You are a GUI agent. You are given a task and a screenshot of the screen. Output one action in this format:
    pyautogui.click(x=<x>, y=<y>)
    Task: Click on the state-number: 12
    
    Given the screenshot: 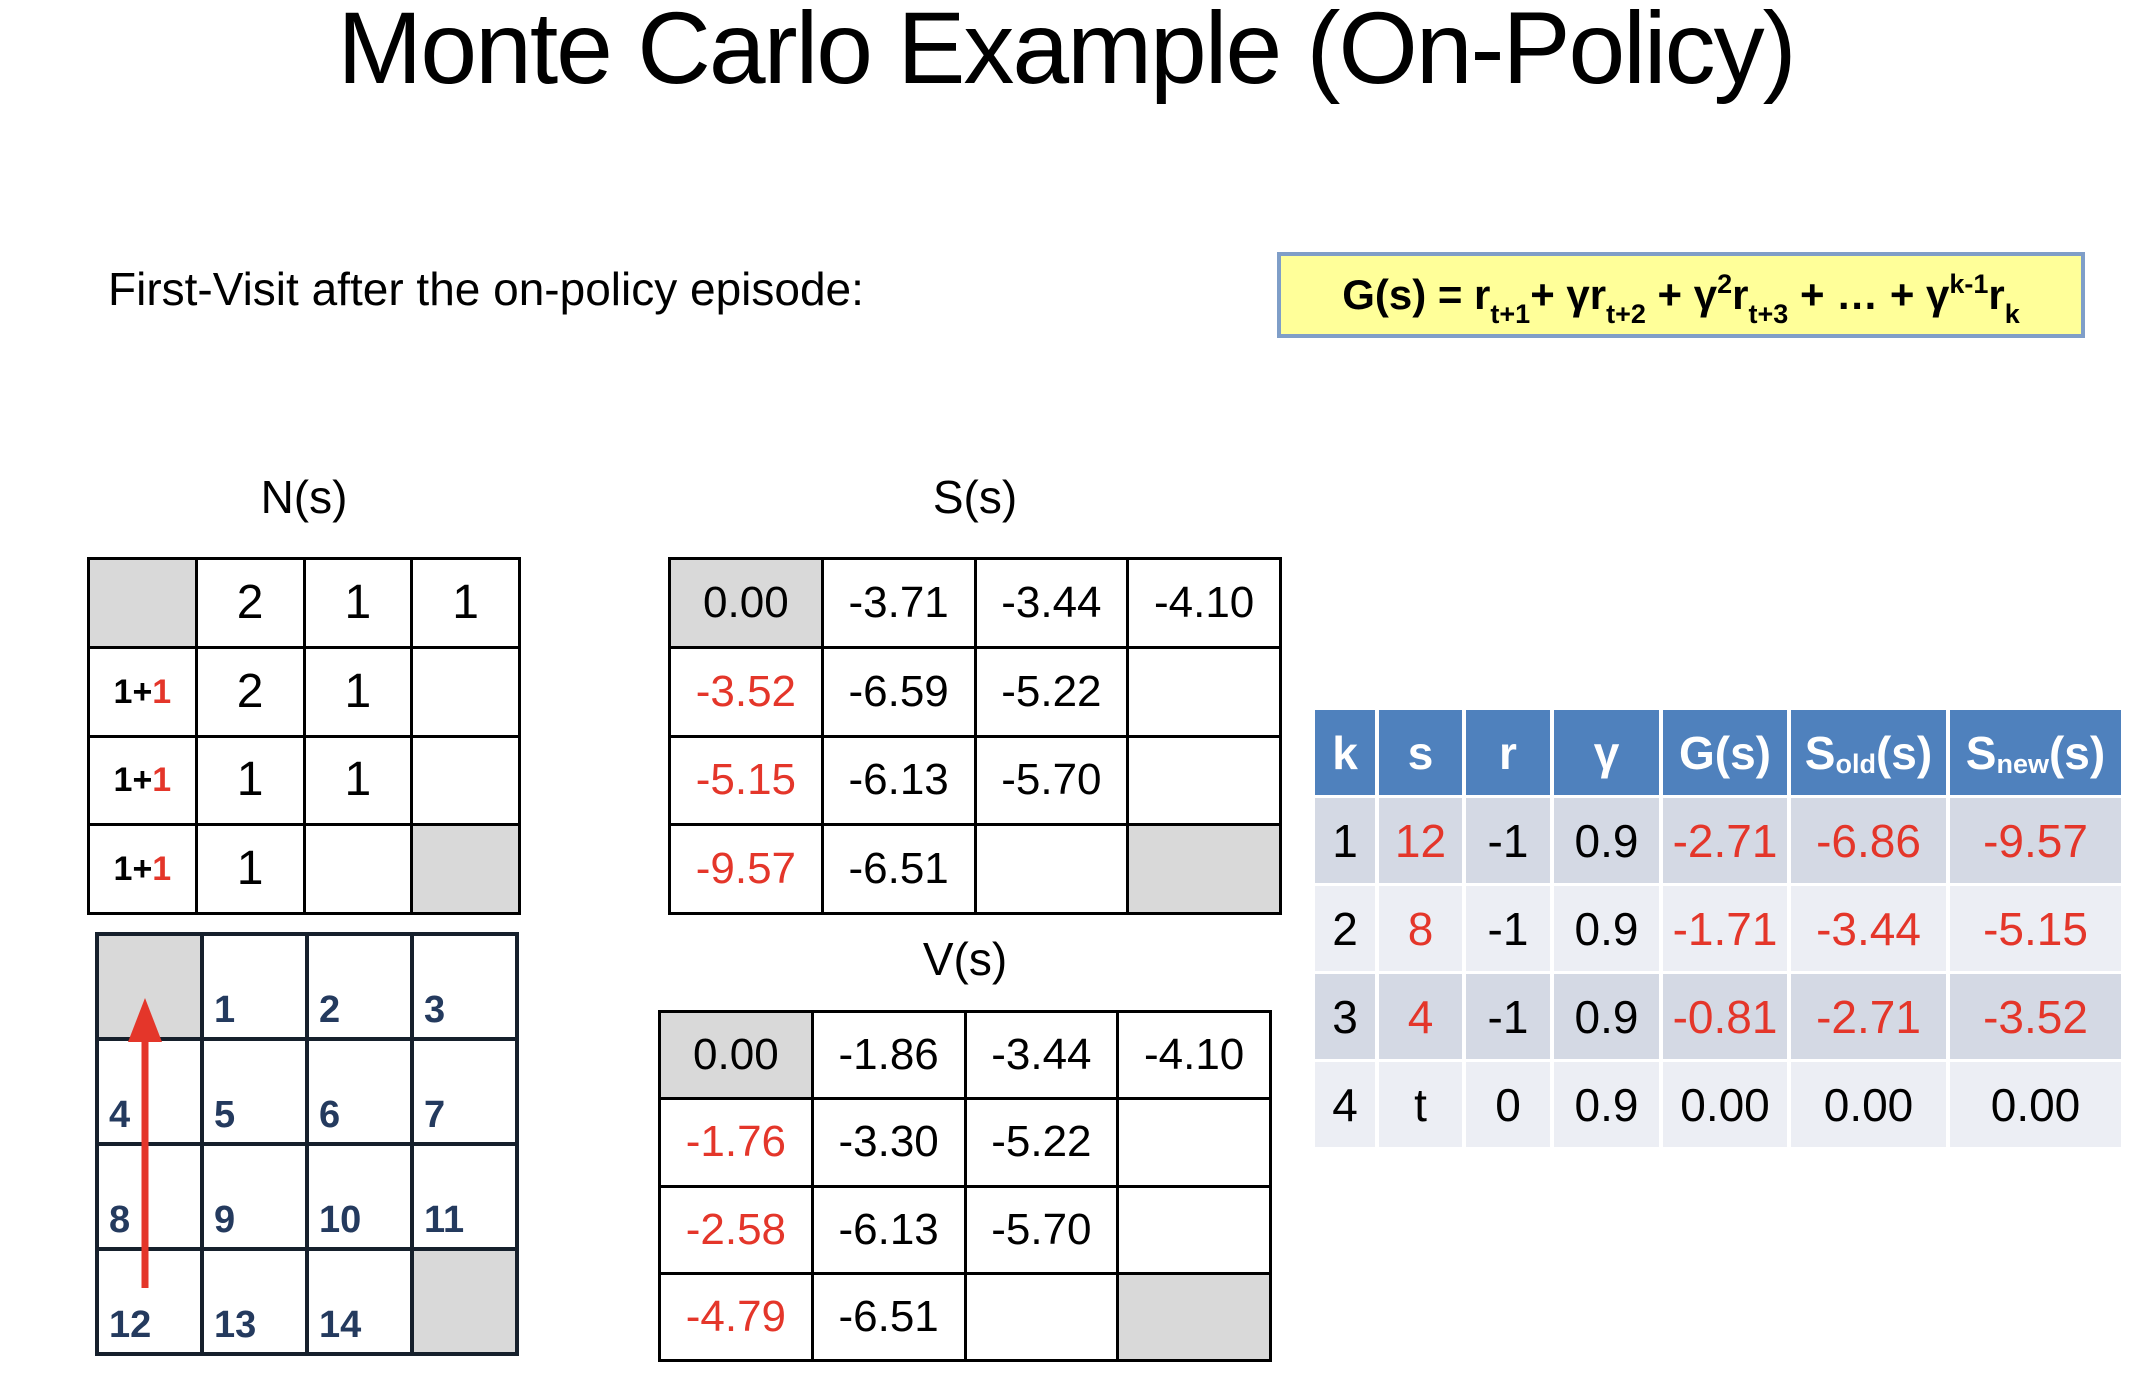 What is the action you would take?
    pyautogui.click(x=130, y=1325)
    